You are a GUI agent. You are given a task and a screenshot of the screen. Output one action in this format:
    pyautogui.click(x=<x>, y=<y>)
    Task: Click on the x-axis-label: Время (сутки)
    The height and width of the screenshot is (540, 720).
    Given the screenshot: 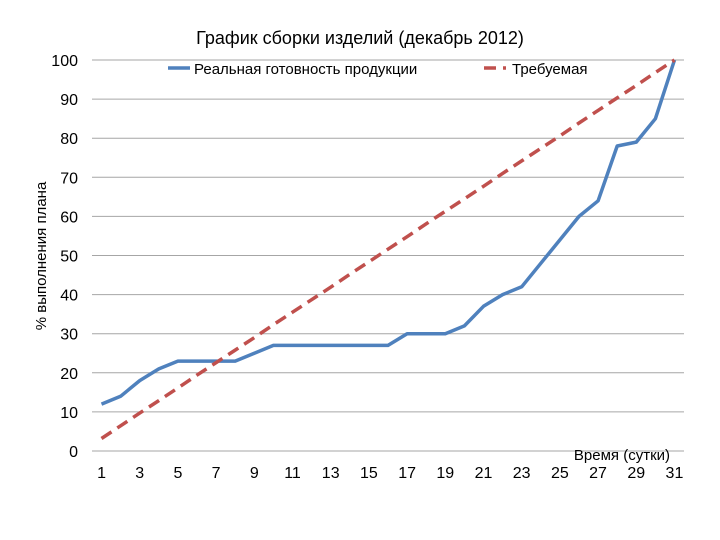 What is the action you would take?
    pyautogui.click(x=622, y=455)
    